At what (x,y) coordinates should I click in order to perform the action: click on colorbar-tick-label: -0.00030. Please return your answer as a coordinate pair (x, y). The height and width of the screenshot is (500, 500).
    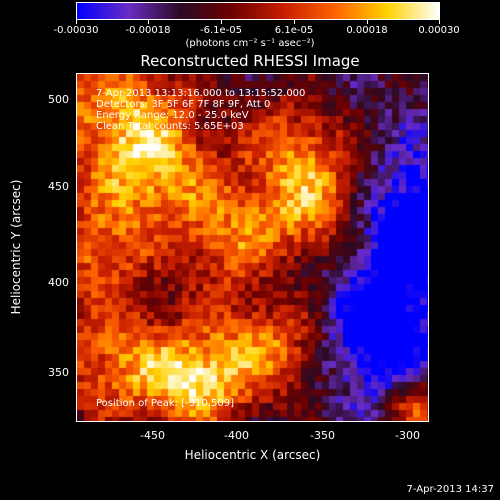
    Looking at the image, I should click on (76, 30).